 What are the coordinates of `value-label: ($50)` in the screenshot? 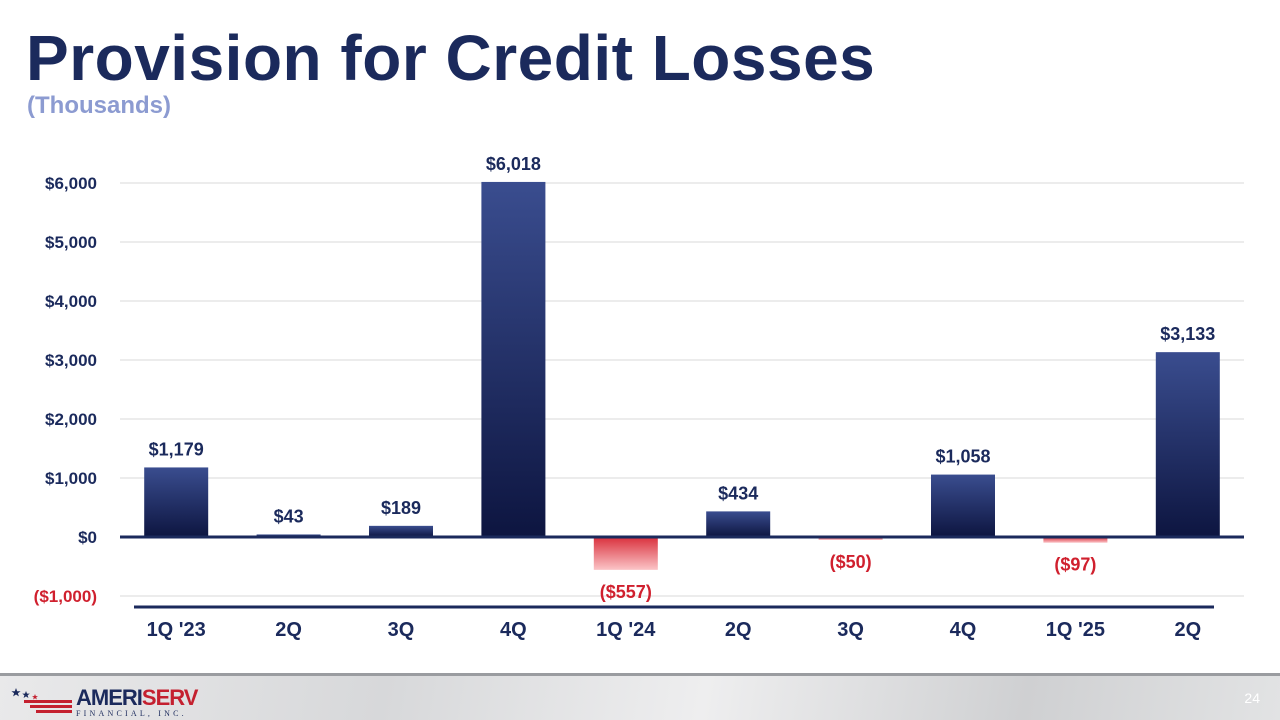 It's located at (851, 562).